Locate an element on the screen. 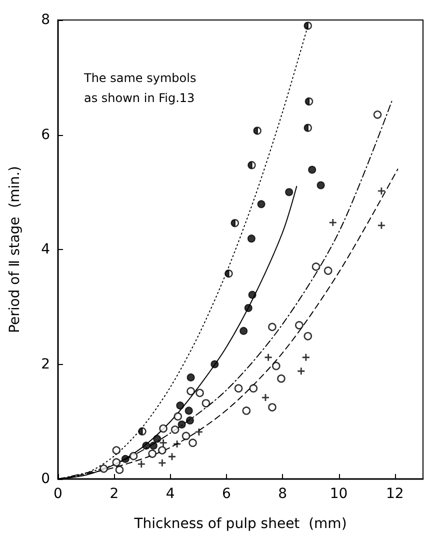  y-axis-title: Period of Ⅱ stage (min.) is located at coordinates (15, 249).